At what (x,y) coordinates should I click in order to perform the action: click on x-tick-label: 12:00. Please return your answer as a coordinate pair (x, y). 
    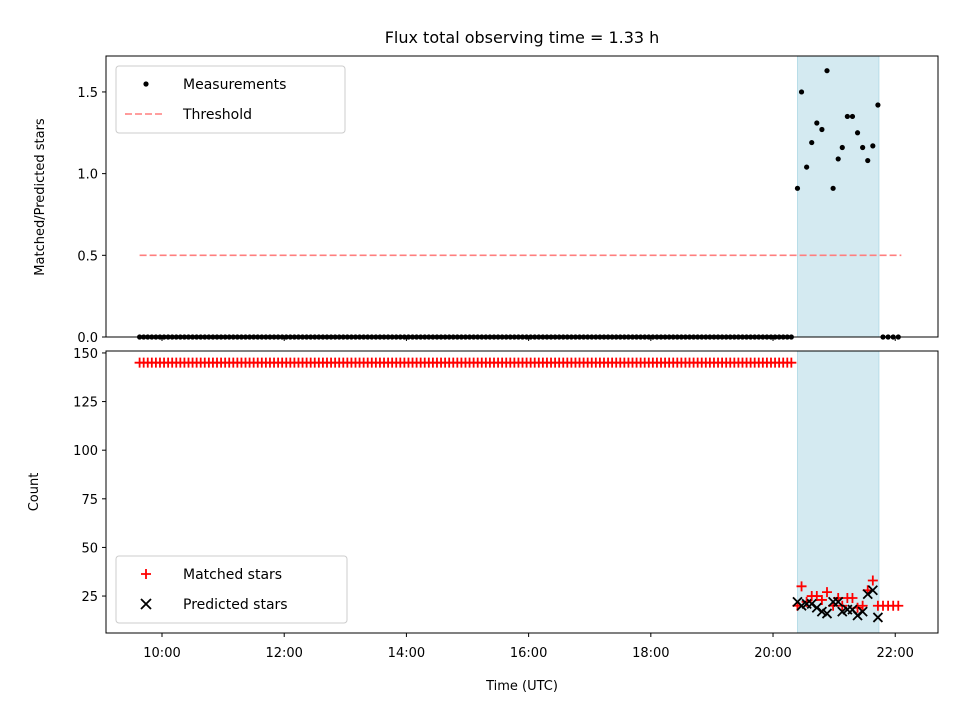
    Looking at the image, I should click on (283, 653).